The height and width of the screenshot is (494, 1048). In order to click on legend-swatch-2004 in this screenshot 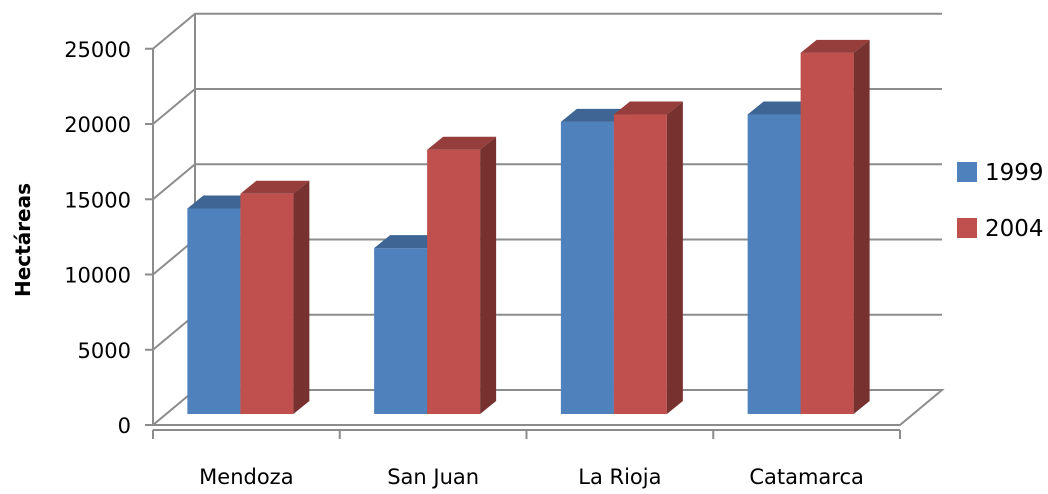, I will do `click(967, 228)`.